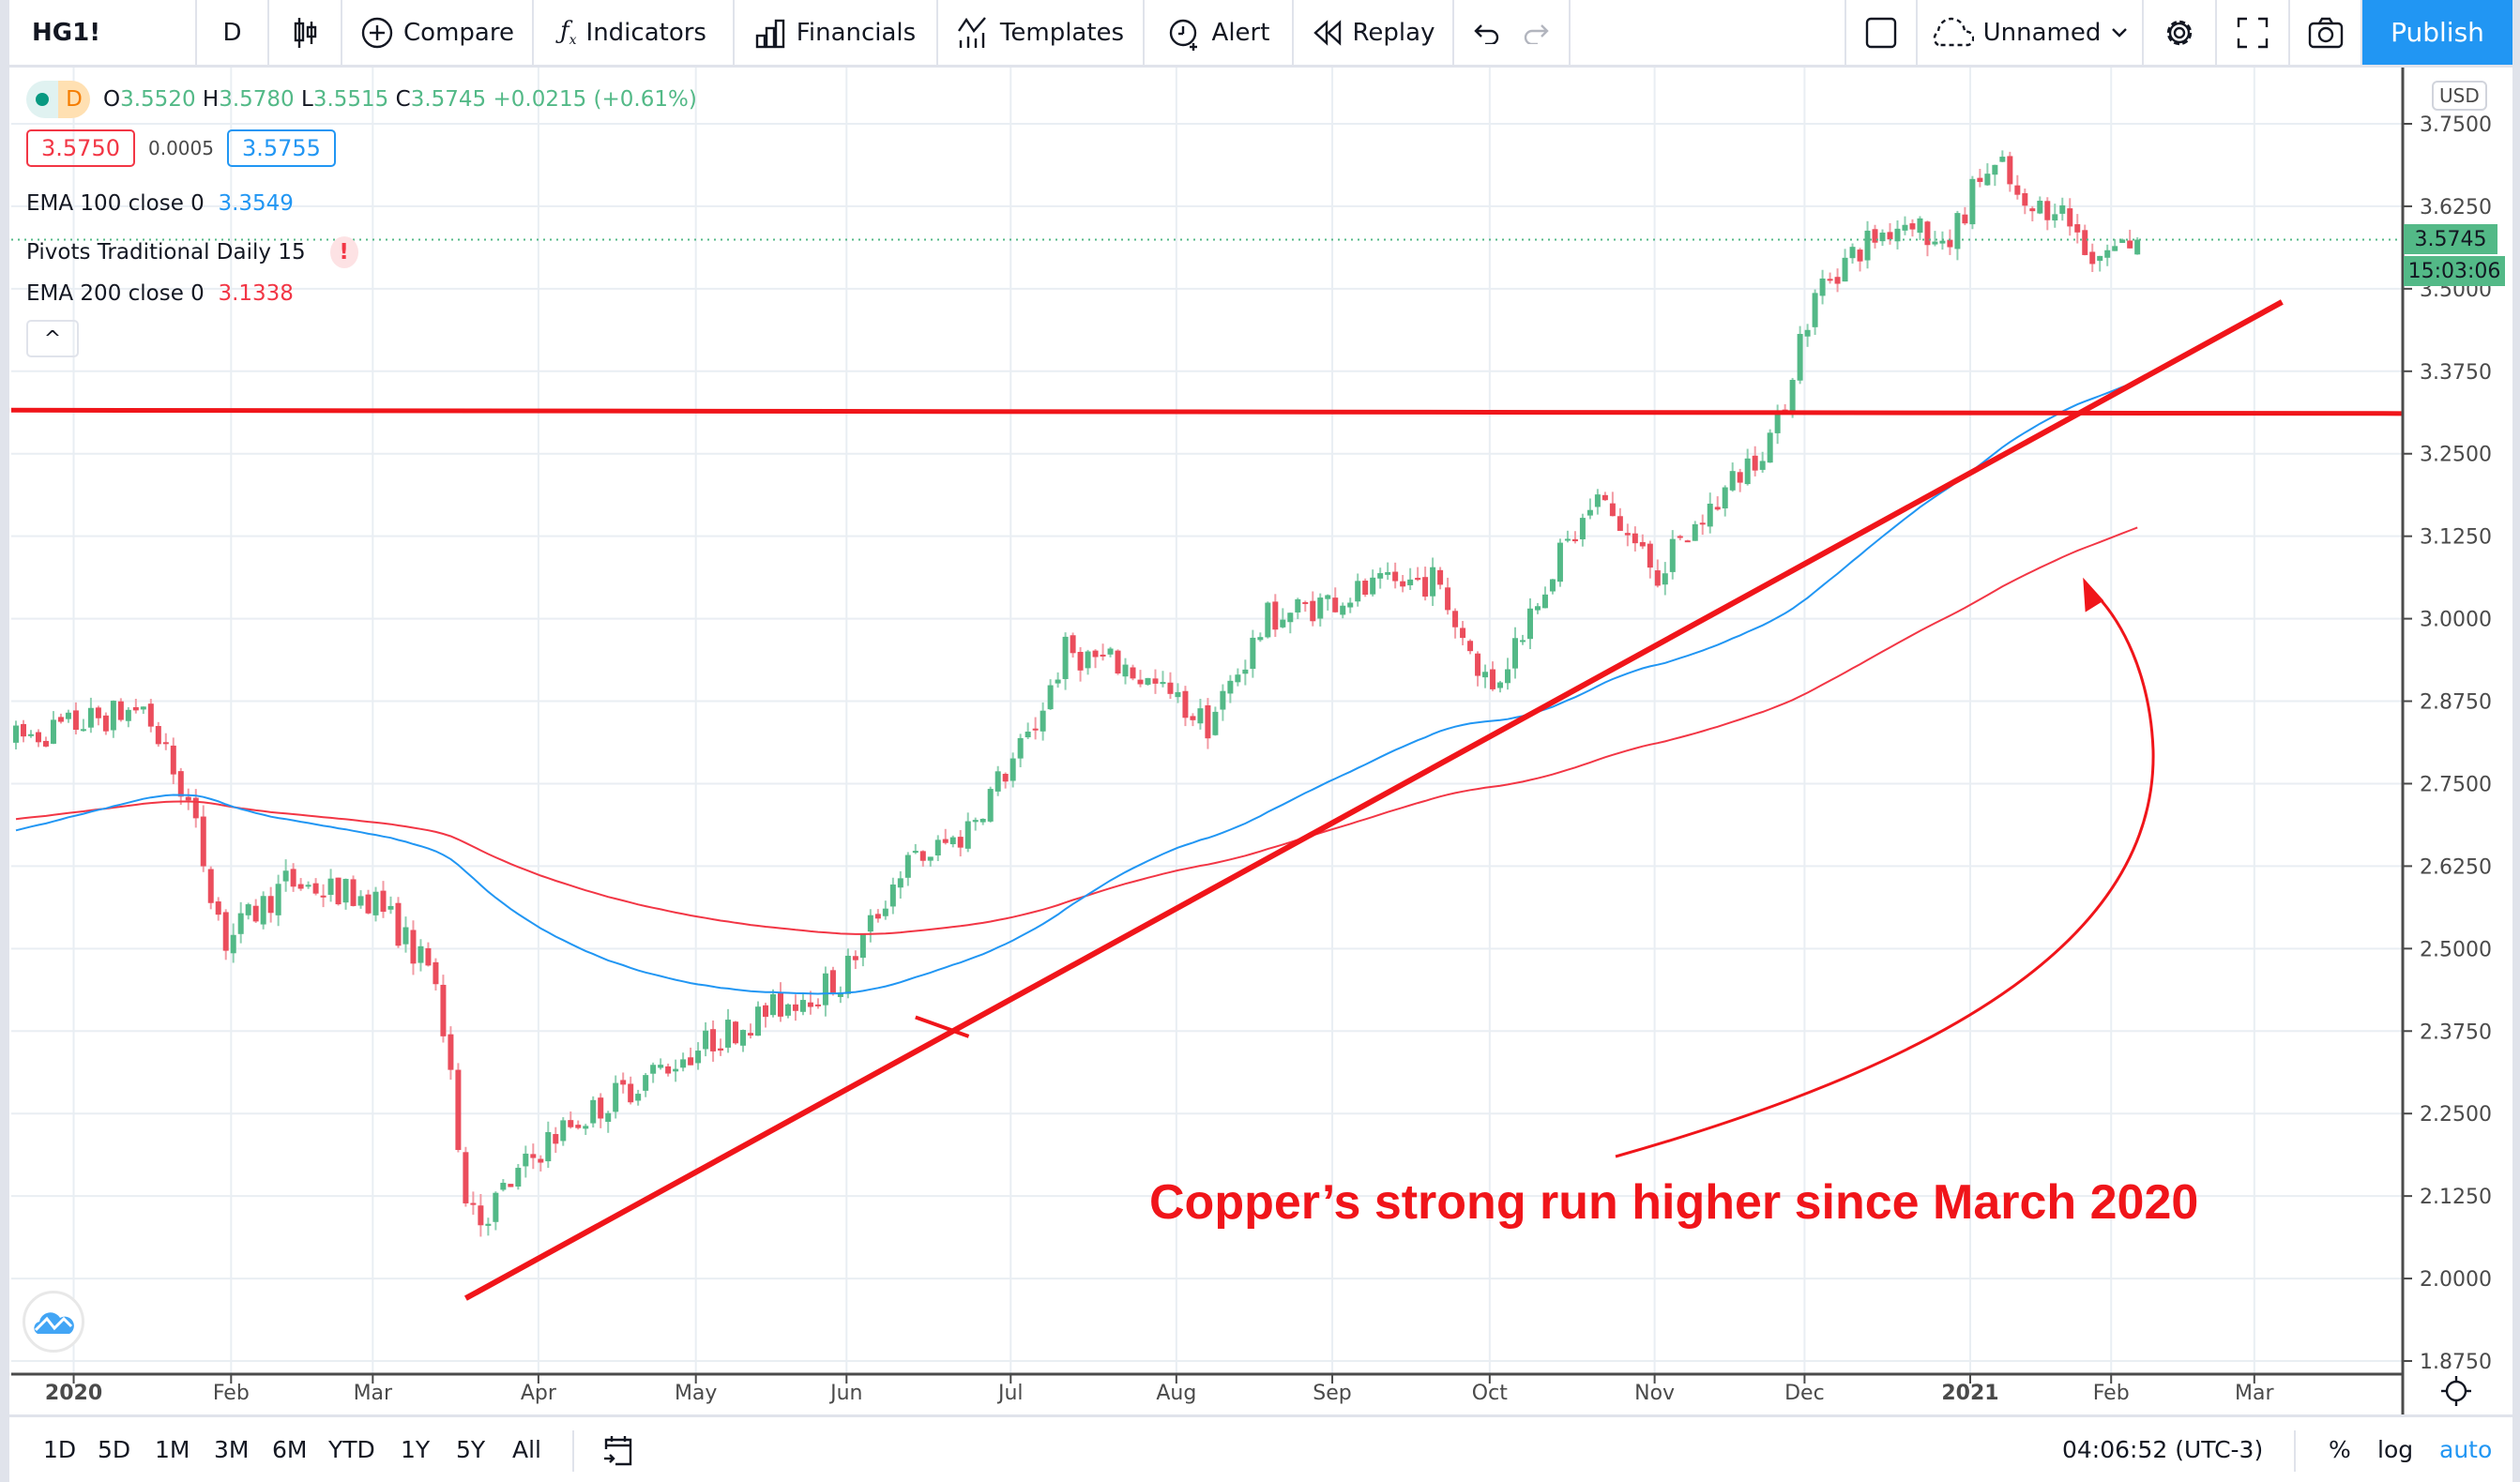  What do you see at coordinates (2466, 1450) in the screenshot?
I see `auto-scale-toggle: auto` at bounding box center [2466, 1450].